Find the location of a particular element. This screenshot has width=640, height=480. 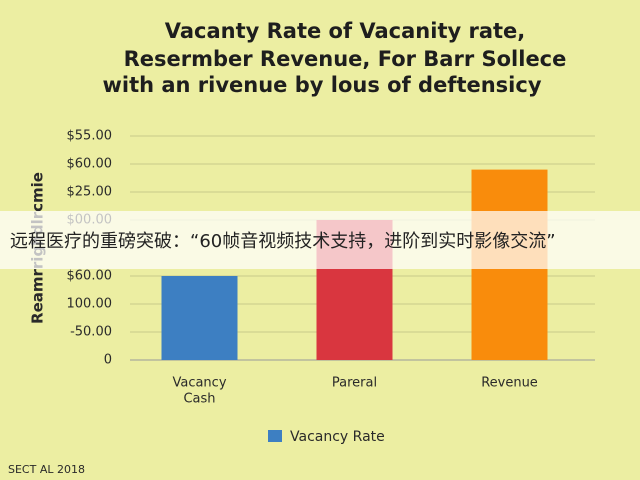

chart-title: with an rivenue by lous of deftensicy is located at coordinates (321, 85).